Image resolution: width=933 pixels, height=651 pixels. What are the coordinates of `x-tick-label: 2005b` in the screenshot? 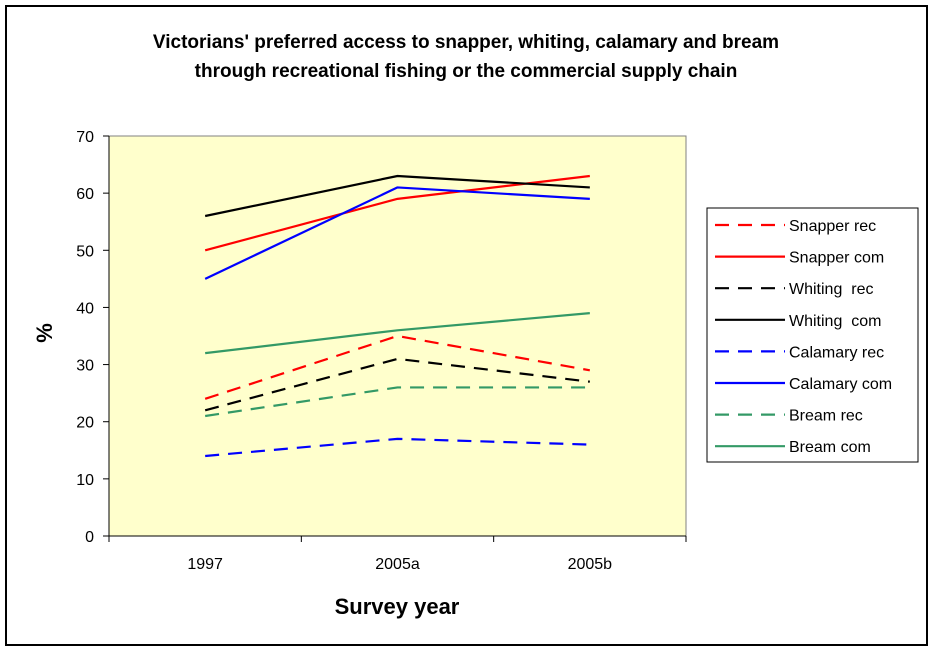 It's located at (590, 564).